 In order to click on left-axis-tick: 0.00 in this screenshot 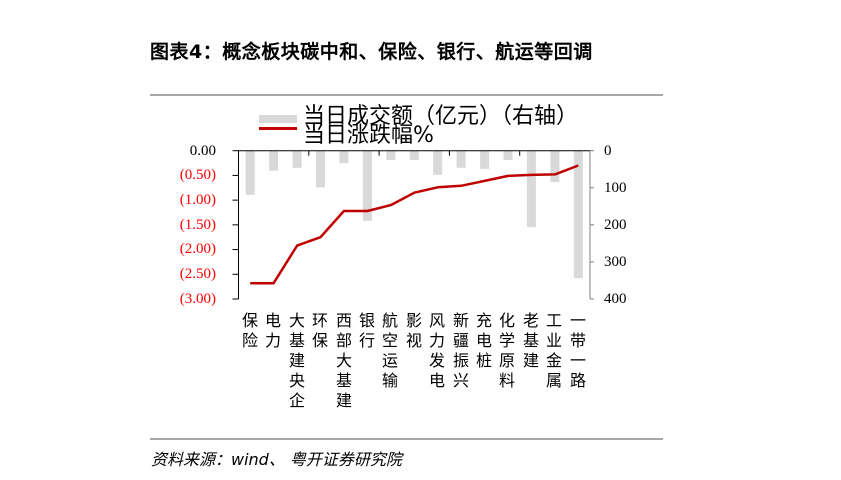, I will do `click(202, 151)`.